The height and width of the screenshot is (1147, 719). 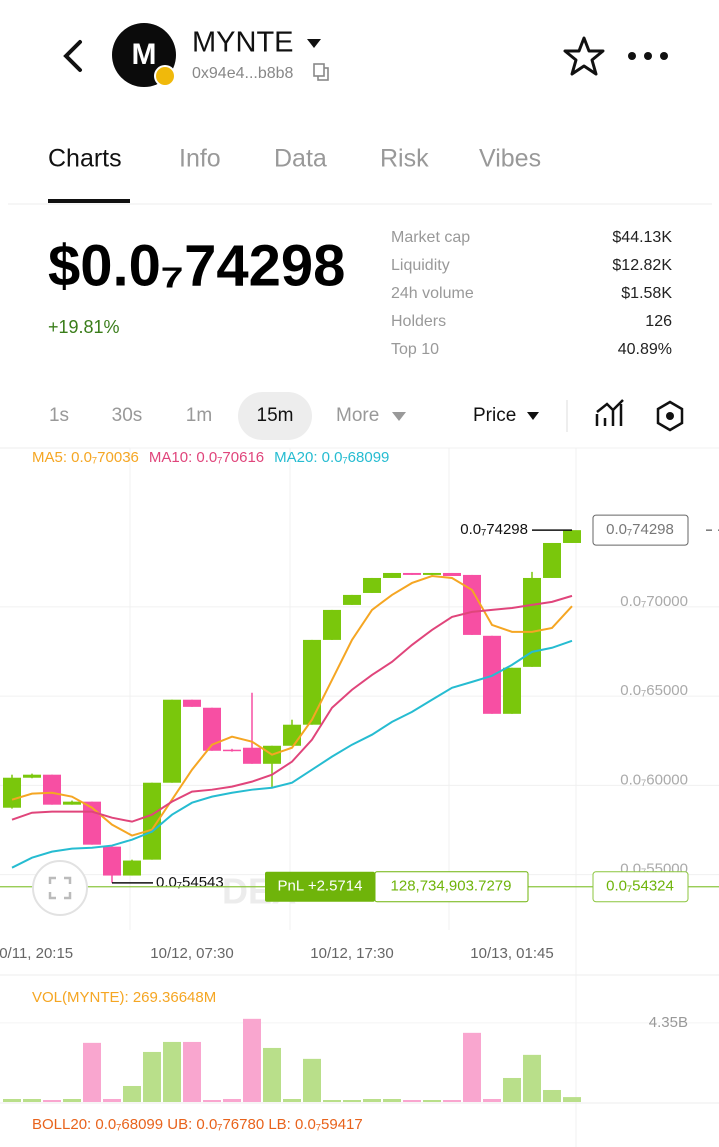 I want to click on fullscreen-icon, so click(x=60, y=888).